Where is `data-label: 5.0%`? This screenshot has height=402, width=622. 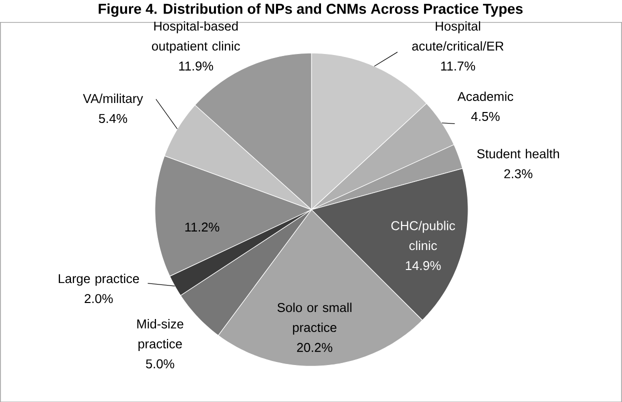 data-label: 5.0% is located at coordinates (160, 363).